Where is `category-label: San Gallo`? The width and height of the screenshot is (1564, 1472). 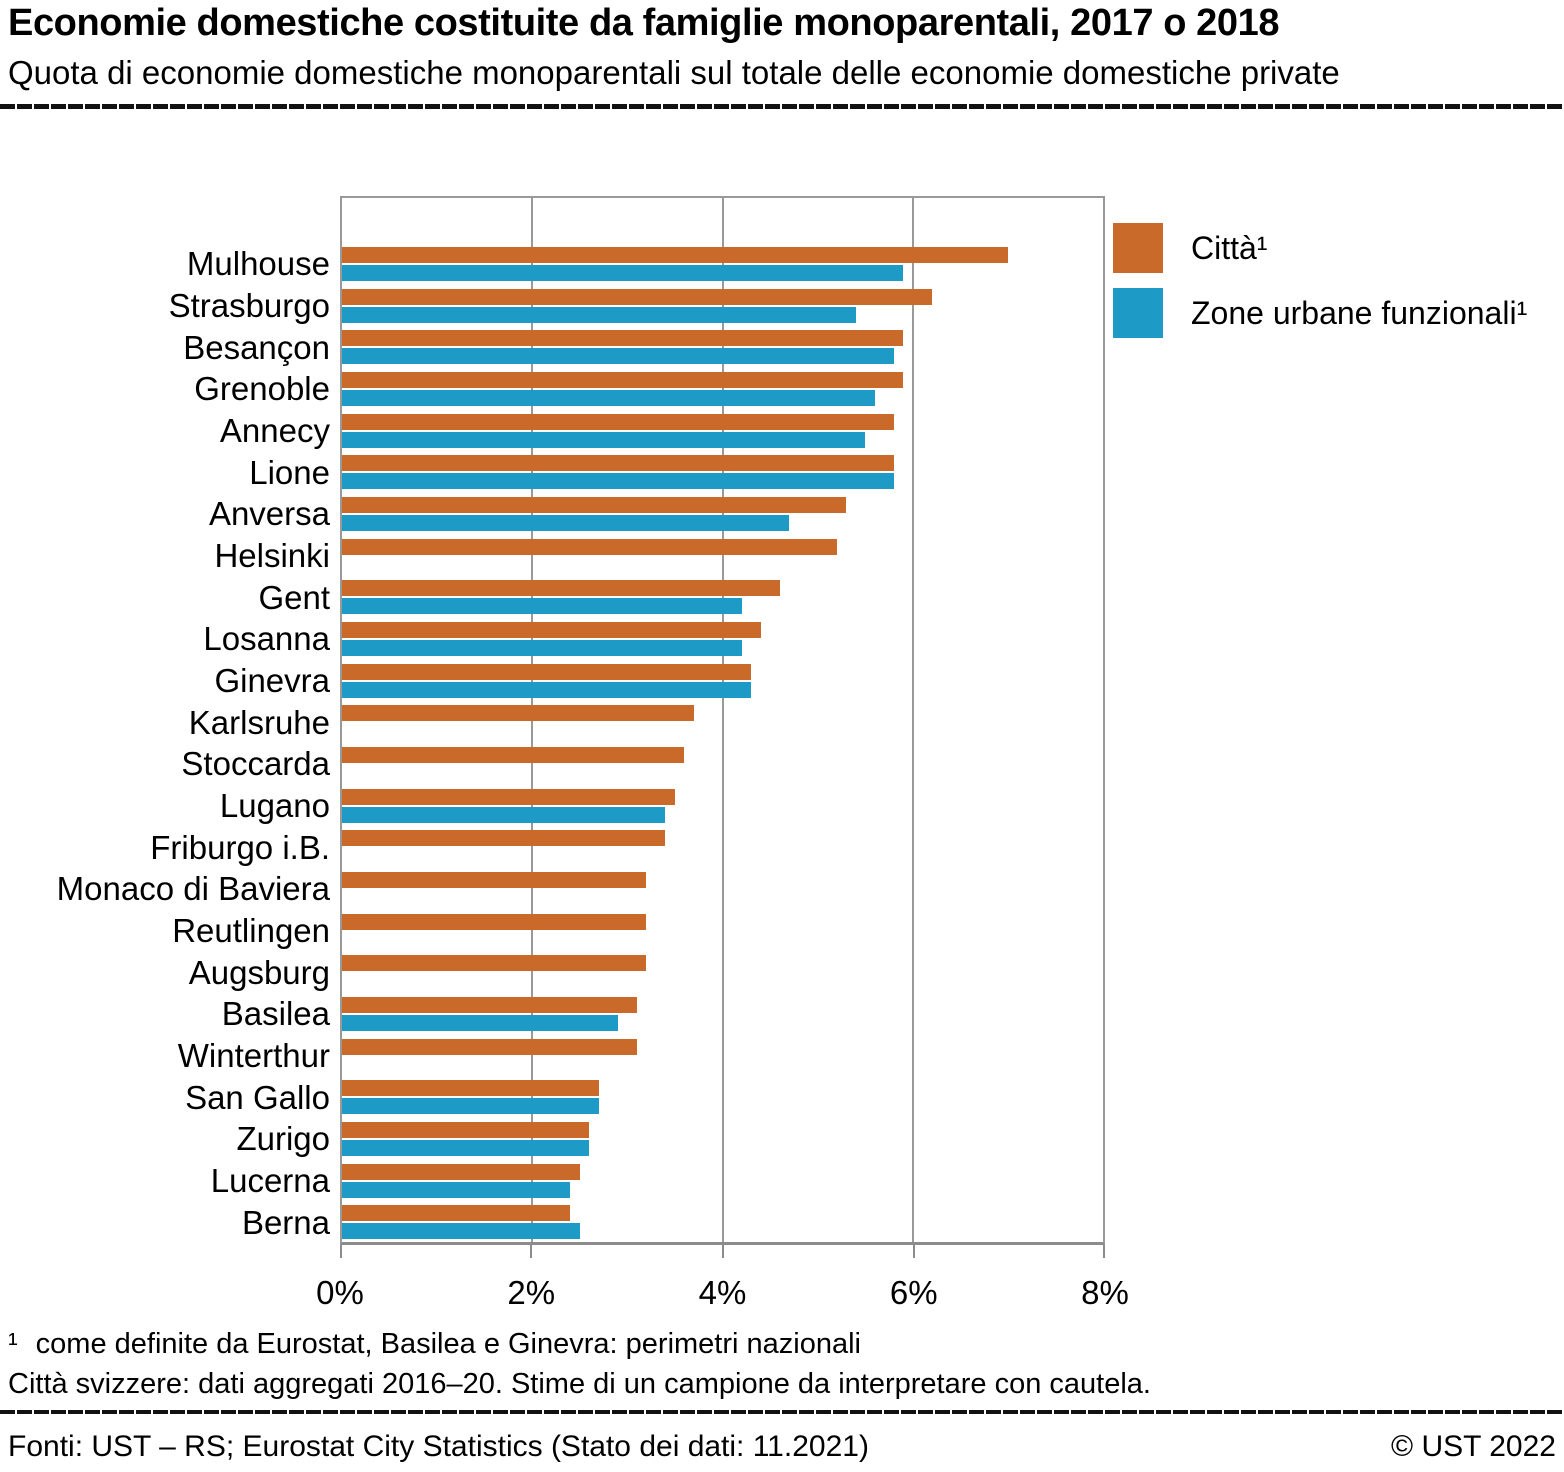
category-label: San Gallo is located at coordinates (257, 1097).